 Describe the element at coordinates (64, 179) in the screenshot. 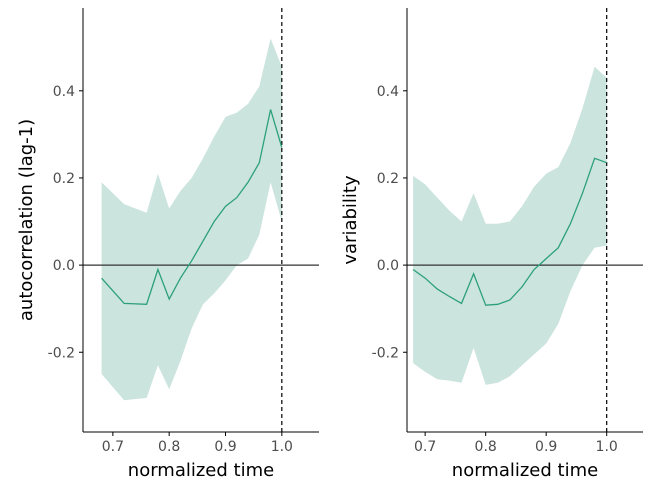

I see `autocorrelation-y-tick-label: 0.2` at that location.